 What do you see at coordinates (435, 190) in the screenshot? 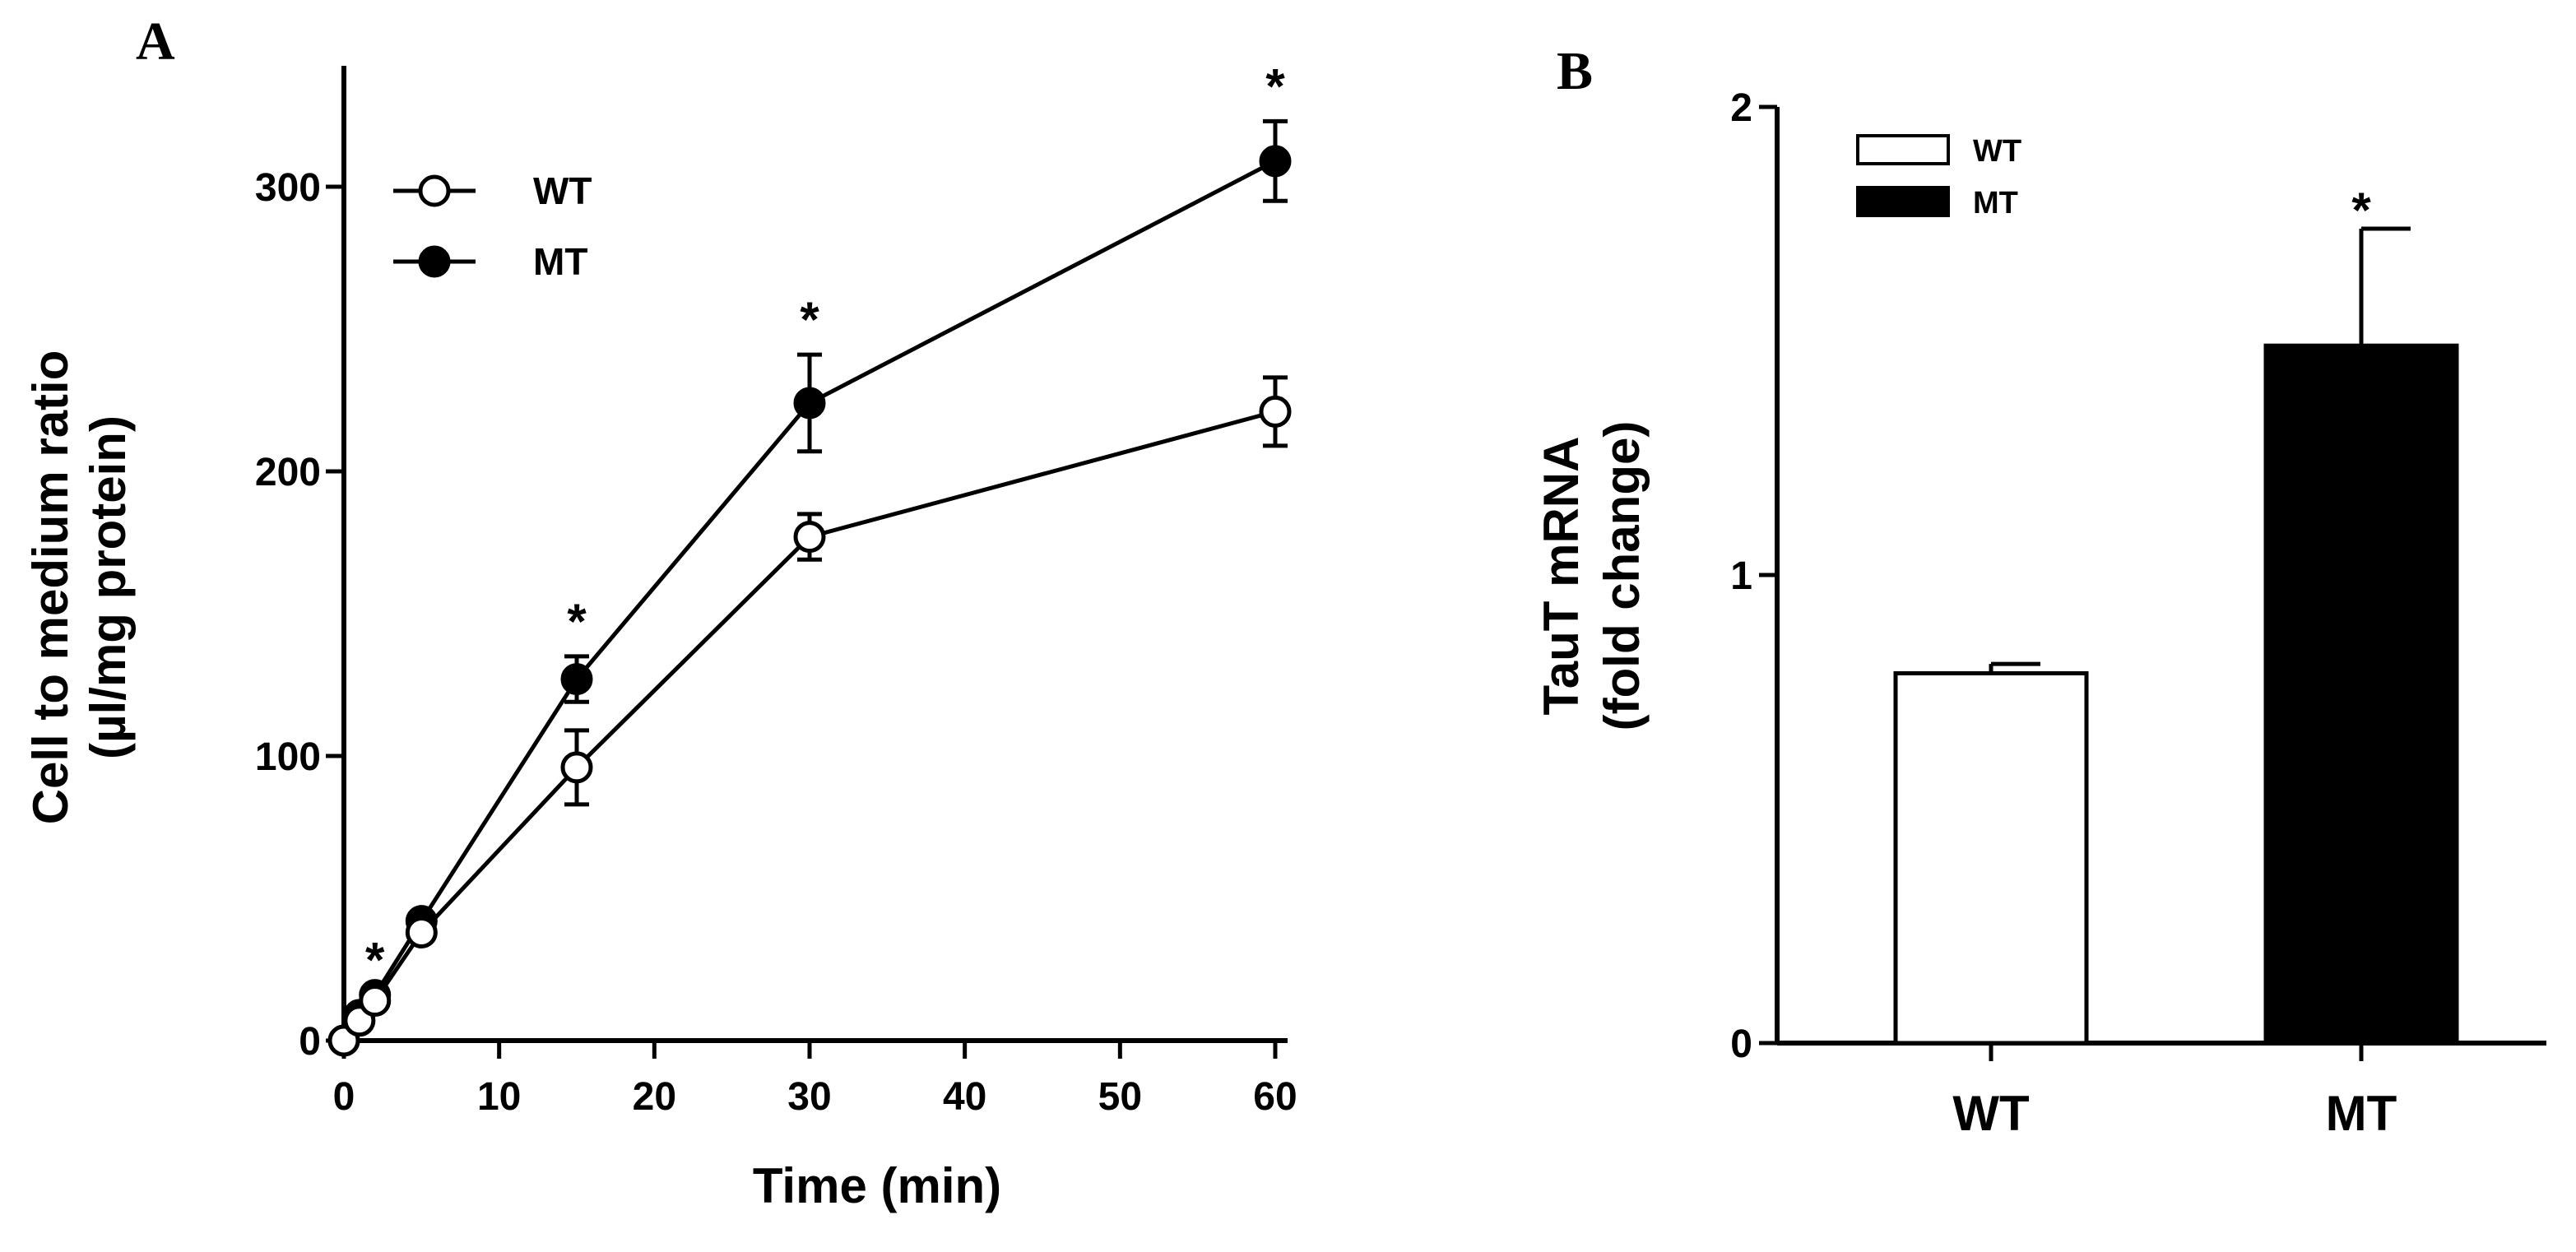
I see `legend-wt-open-circle-marker` at bounding box center [435, 190].